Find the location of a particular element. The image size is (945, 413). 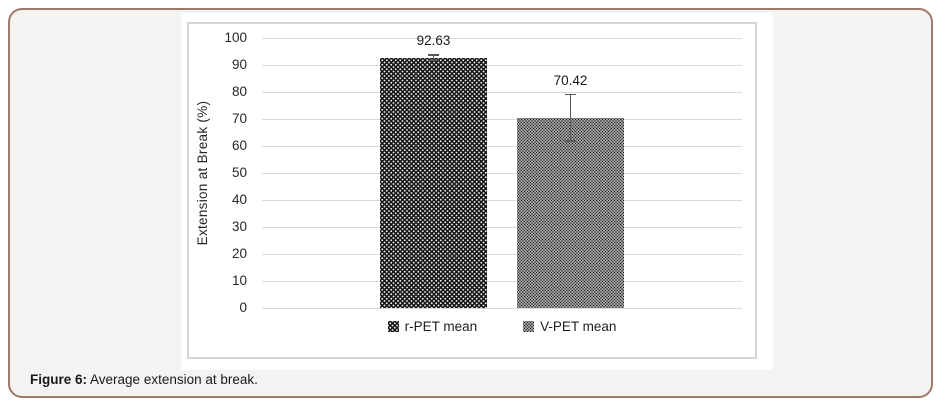

value-label-r-pet-mean: 92.63 is located at coordinates (433, 41).